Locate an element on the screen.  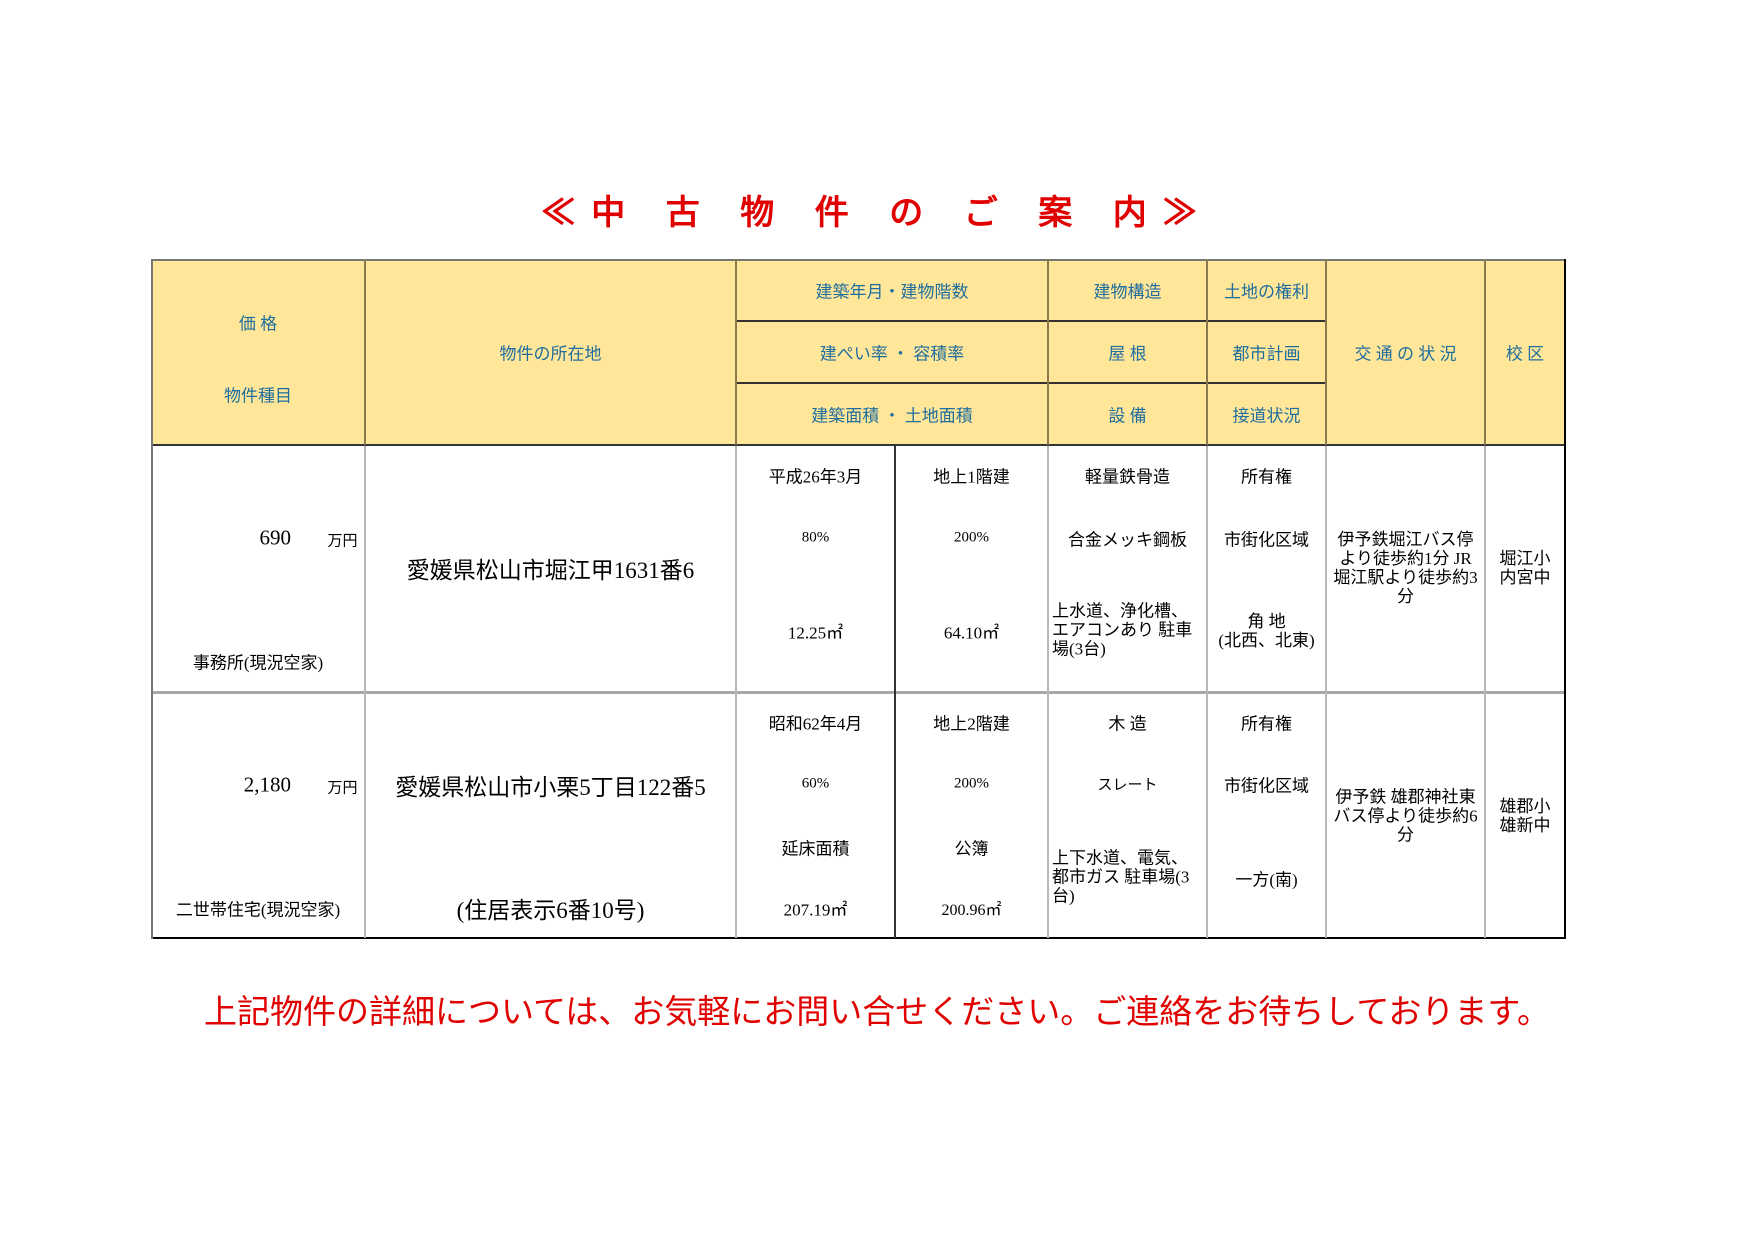
roof: 合金メッキ鋼板 is located at coordinates (1127, 540).